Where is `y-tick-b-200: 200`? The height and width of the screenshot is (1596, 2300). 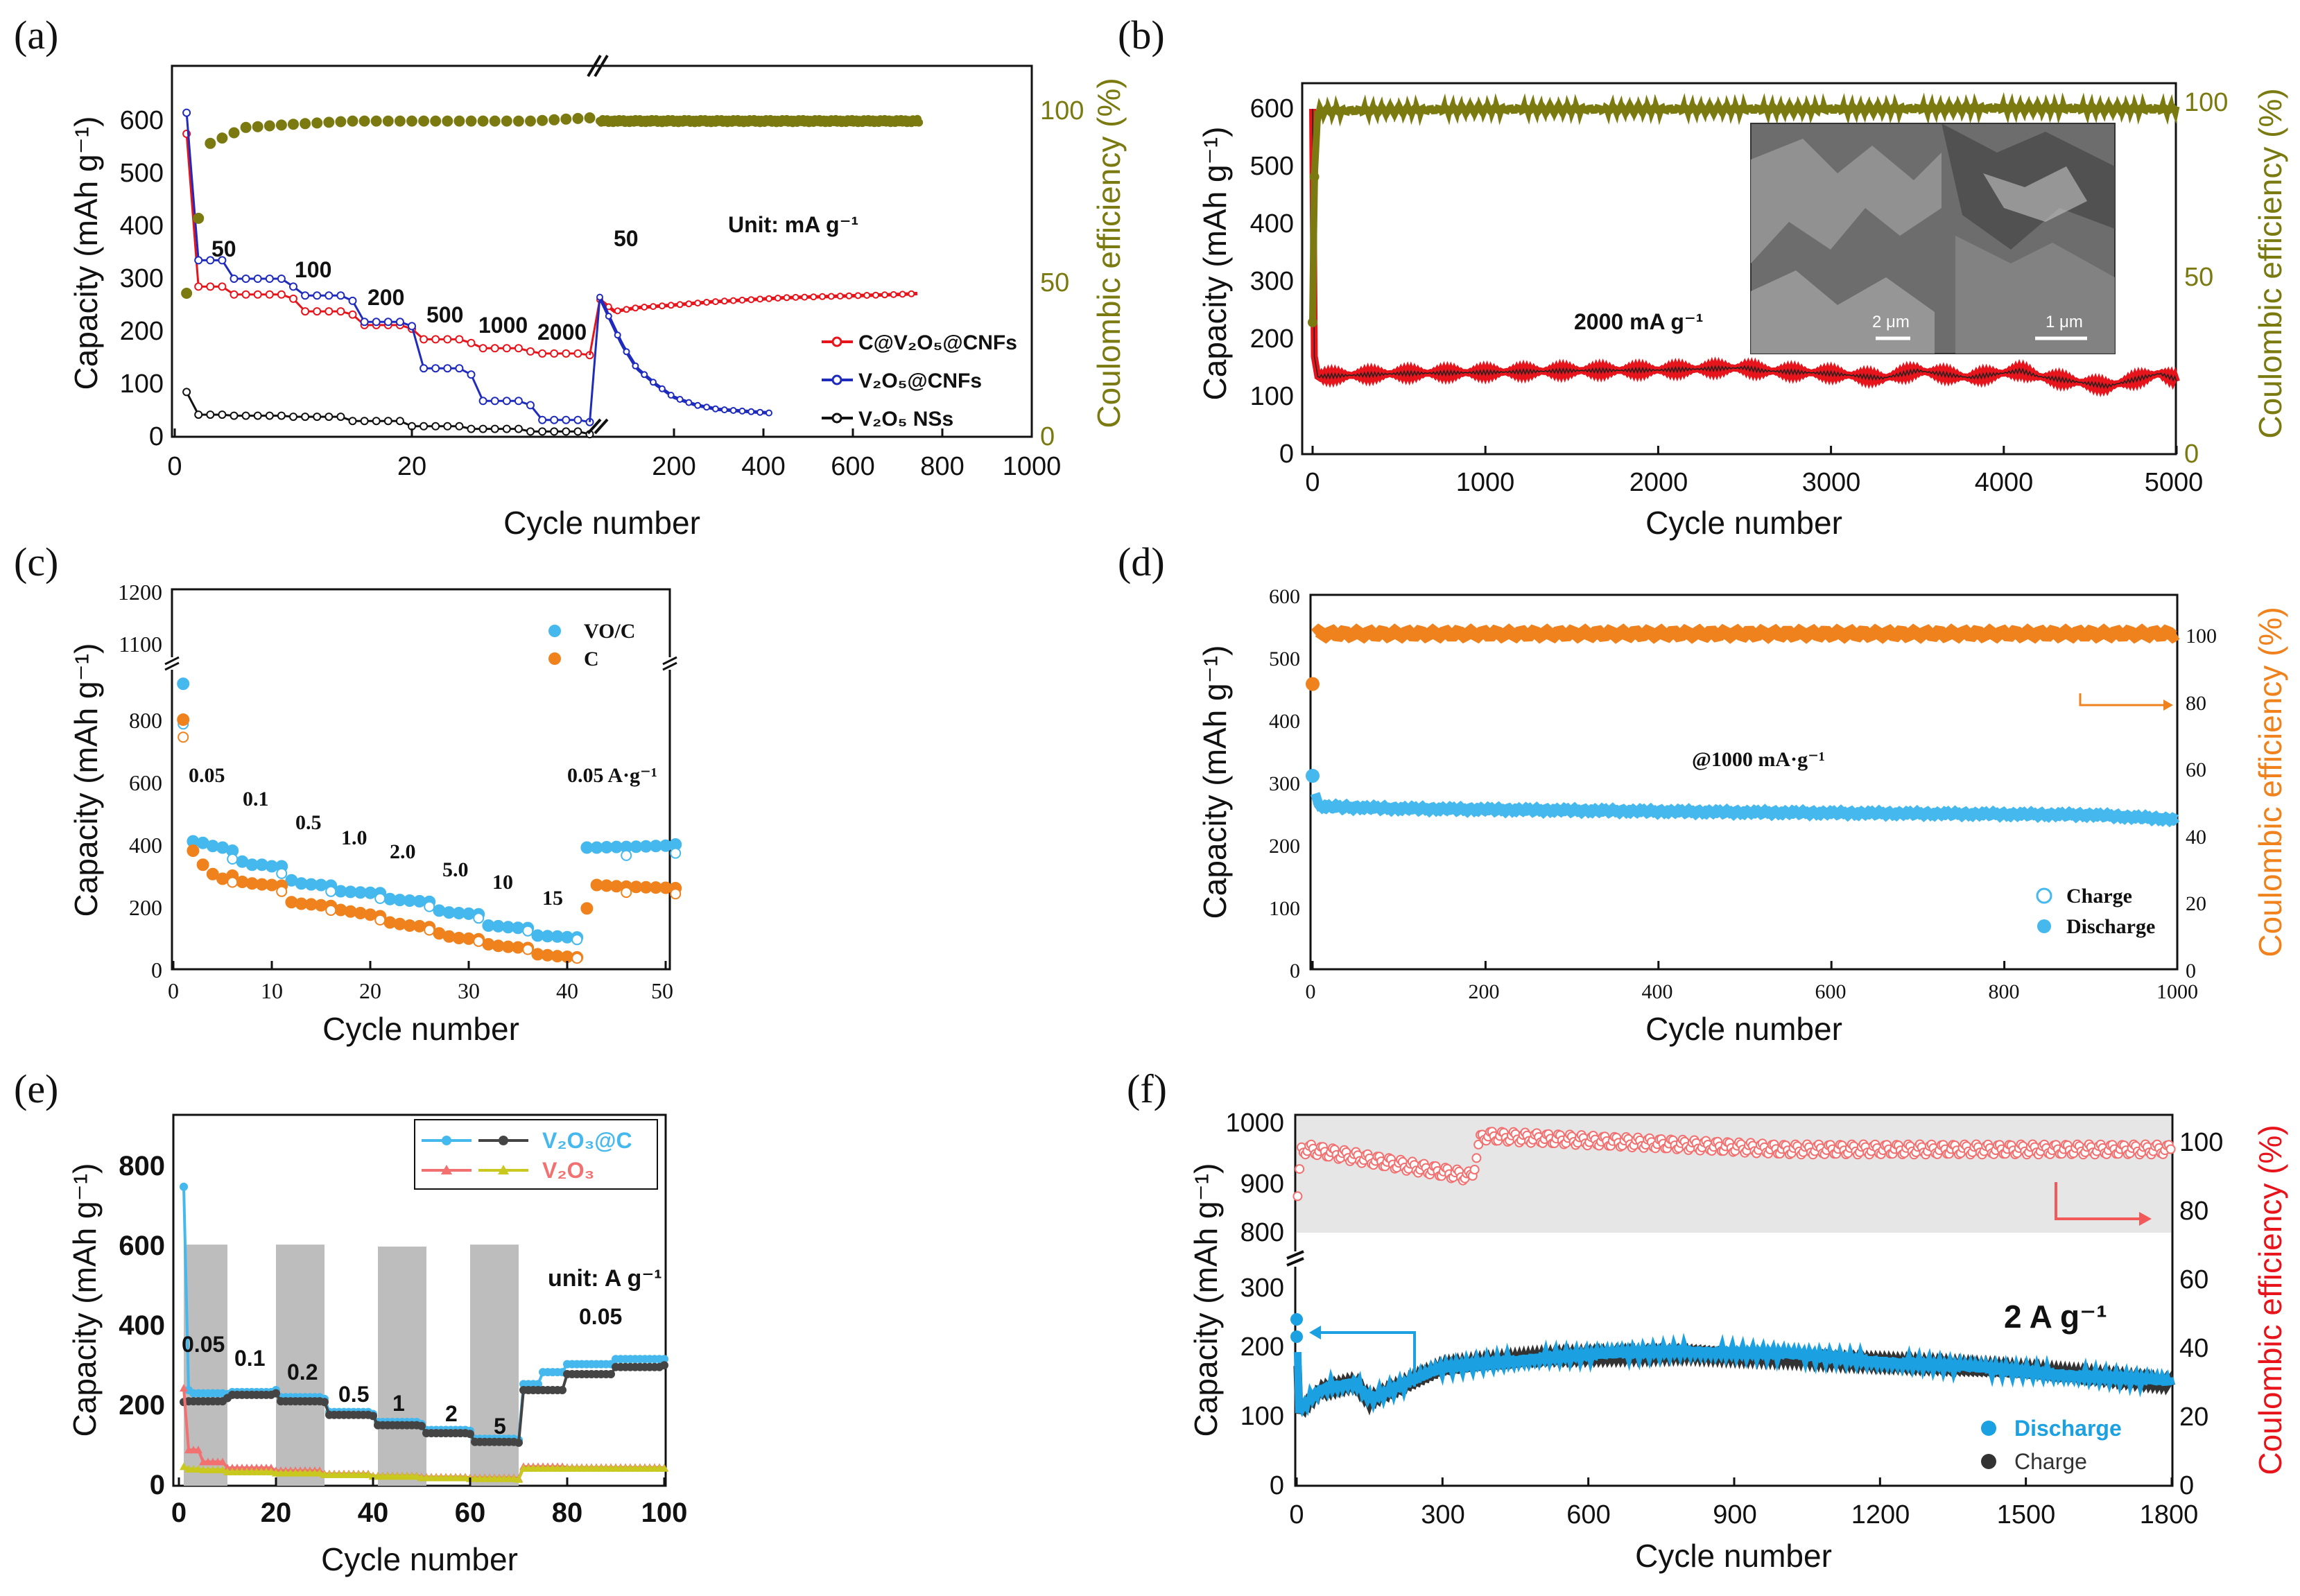
y-tick-b-200: 200 is located at coordinates (1272, 339).